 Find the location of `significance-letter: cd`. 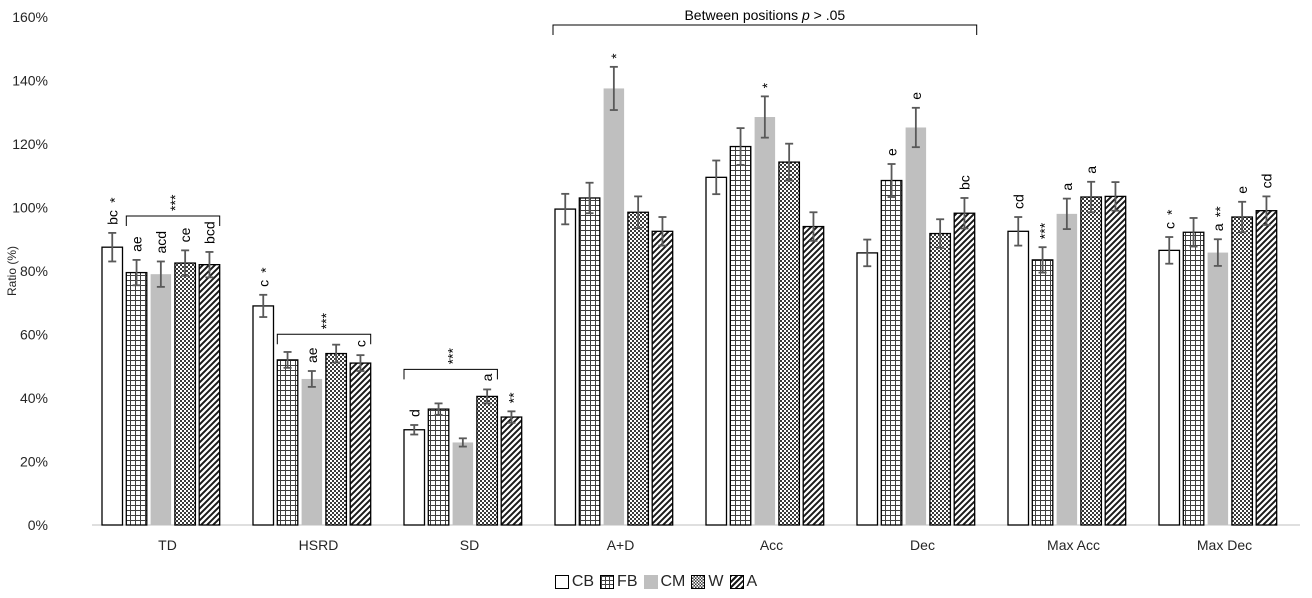

significance-letter: cd is located at coordinates (1018, 201).